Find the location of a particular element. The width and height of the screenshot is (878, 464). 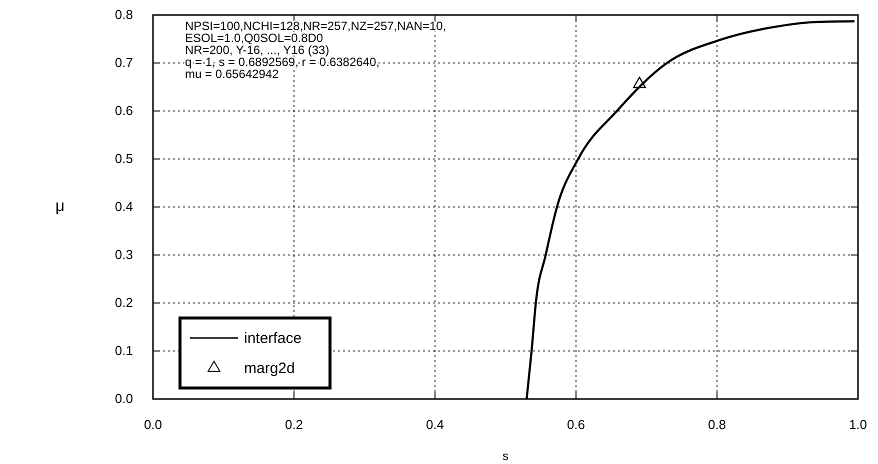

x-tick-label: 0.6 is located at coordinates (576, 424).